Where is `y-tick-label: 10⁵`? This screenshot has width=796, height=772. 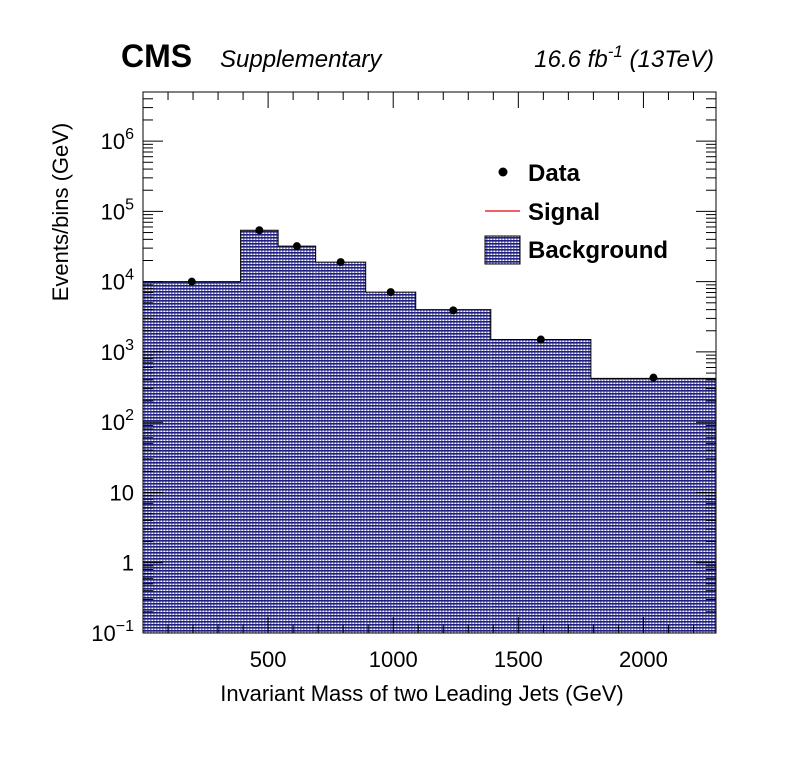
y-tick-label: 10⁵ is located at coordinates (117, 210).